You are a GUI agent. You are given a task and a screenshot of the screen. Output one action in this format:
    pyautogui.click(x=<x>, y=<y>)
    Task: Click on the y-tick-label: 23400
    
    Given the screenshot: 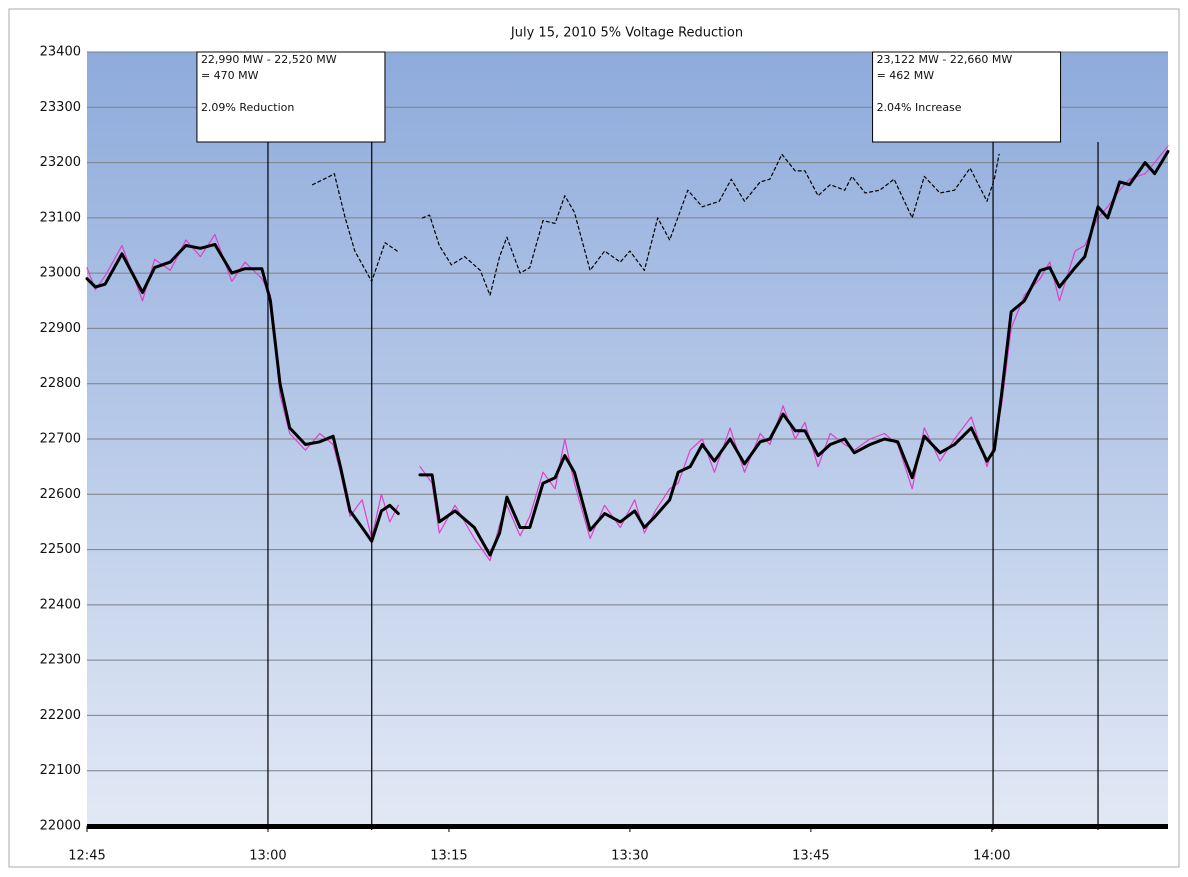 What is the action you would take?
    pyautogui.click(x=60, y=52)
    